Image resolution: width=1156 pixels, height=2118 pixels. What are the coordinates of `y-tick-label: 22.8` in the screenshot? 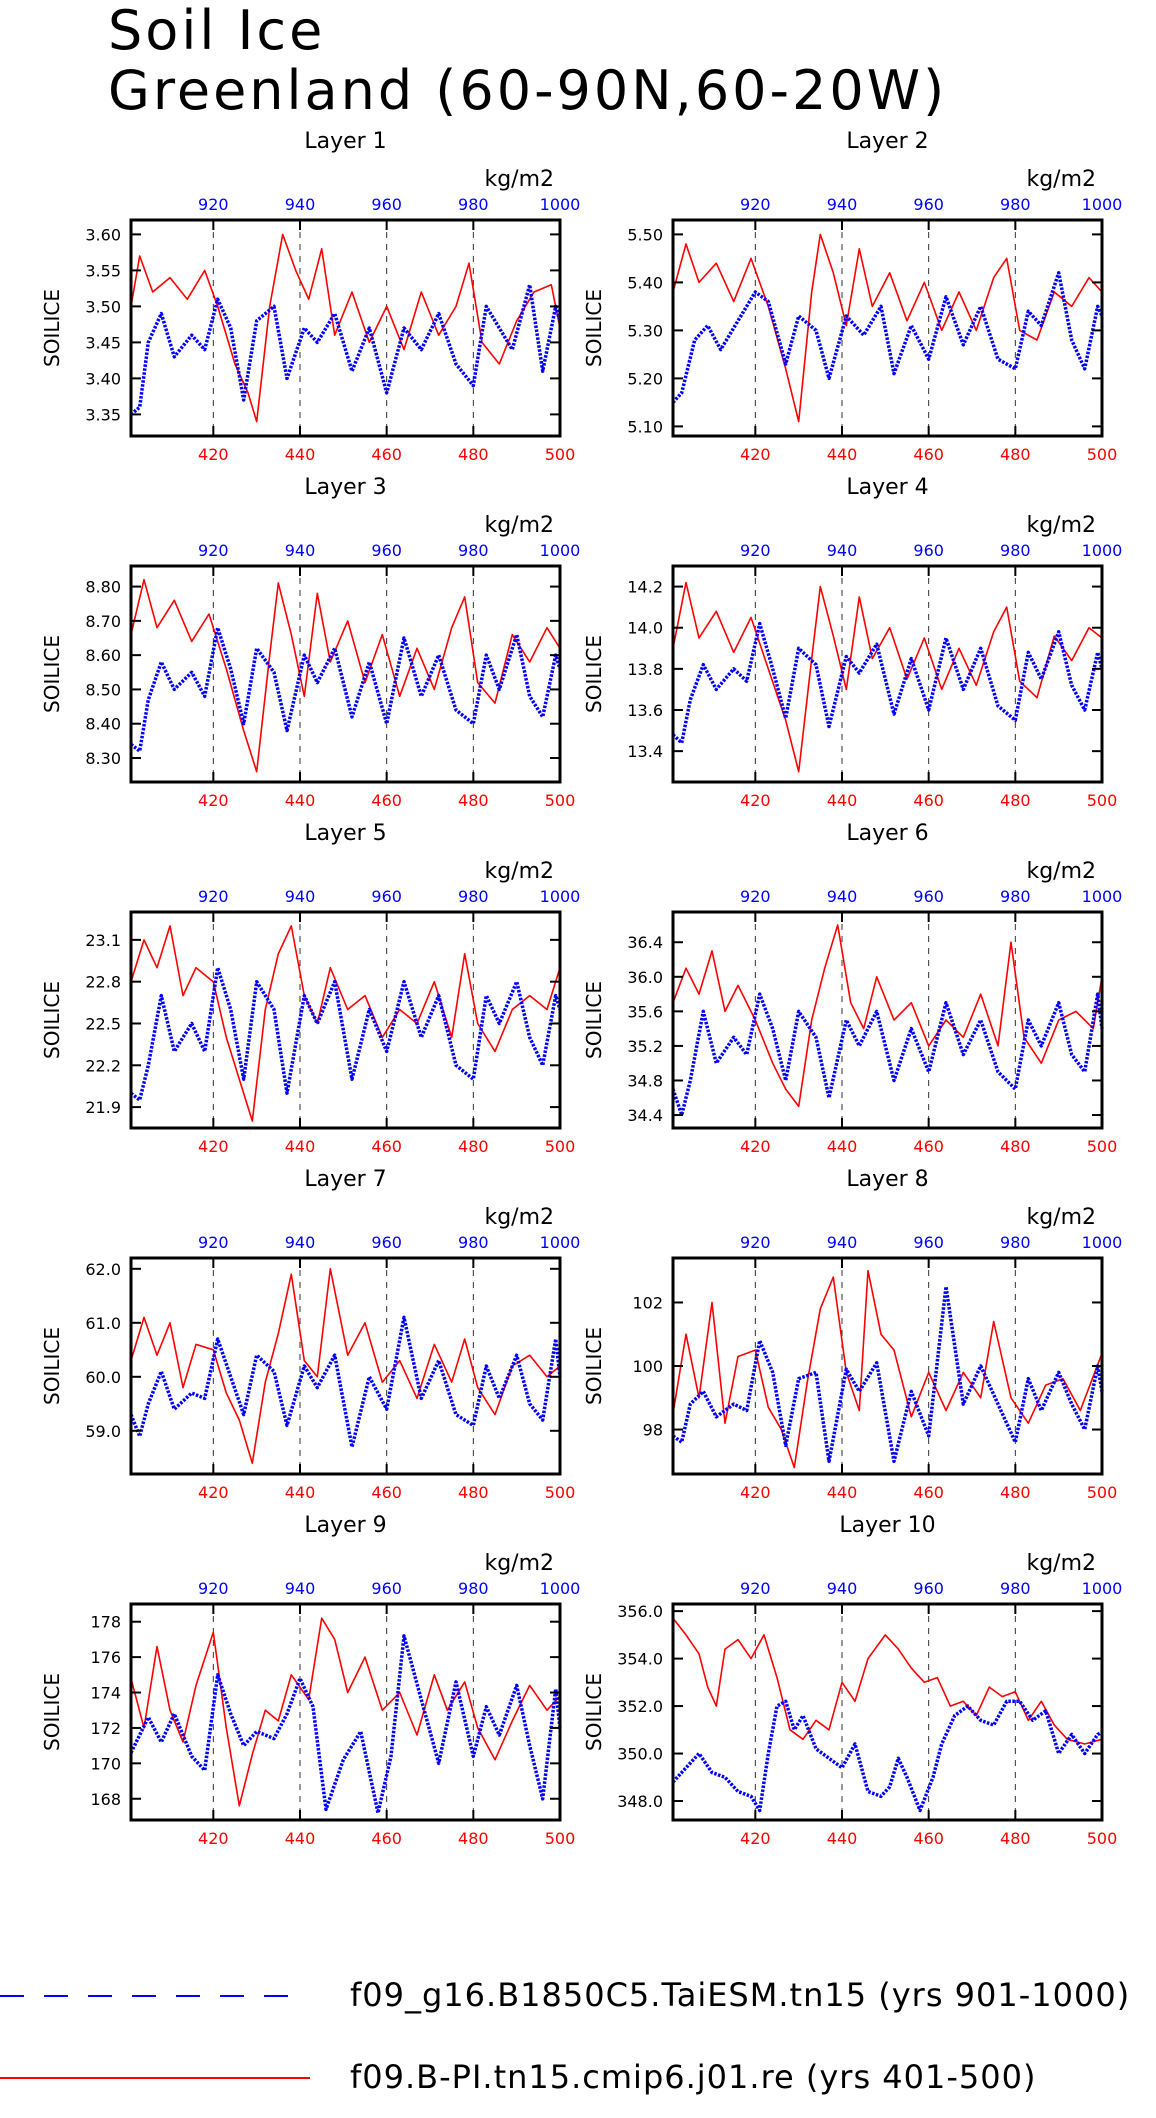 It's located at (103, 982).